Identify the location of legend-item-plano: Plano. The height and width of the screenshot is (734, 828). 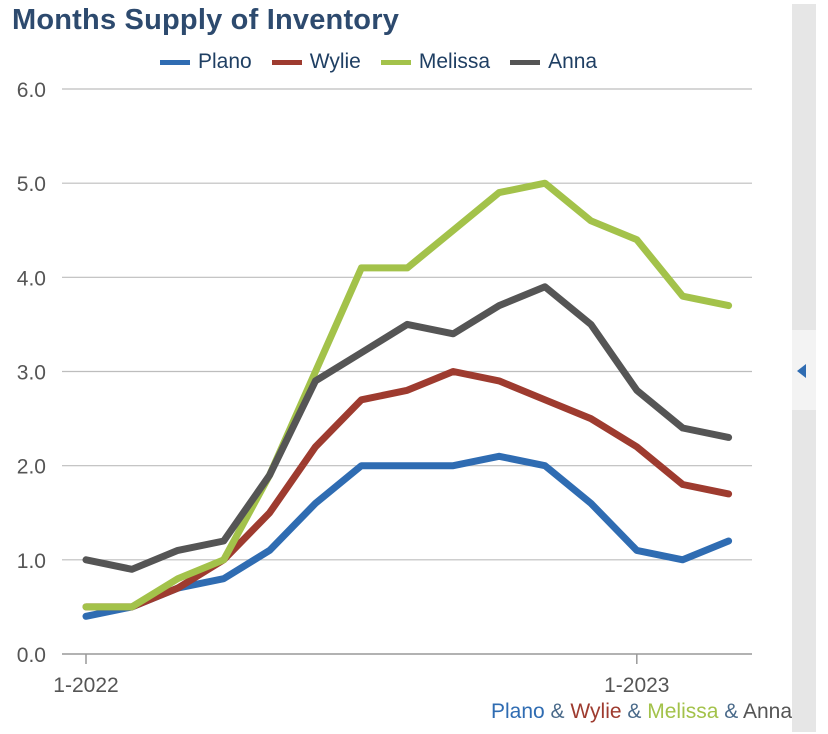
(206, 62).